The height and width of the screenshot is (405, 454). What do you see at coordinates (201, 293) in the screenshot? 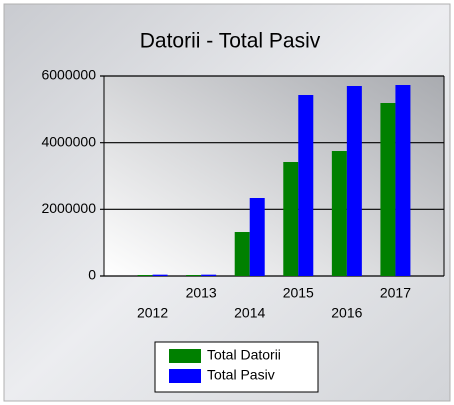
I see `x-tick-label: 2013` at bounding box center [201, 293].